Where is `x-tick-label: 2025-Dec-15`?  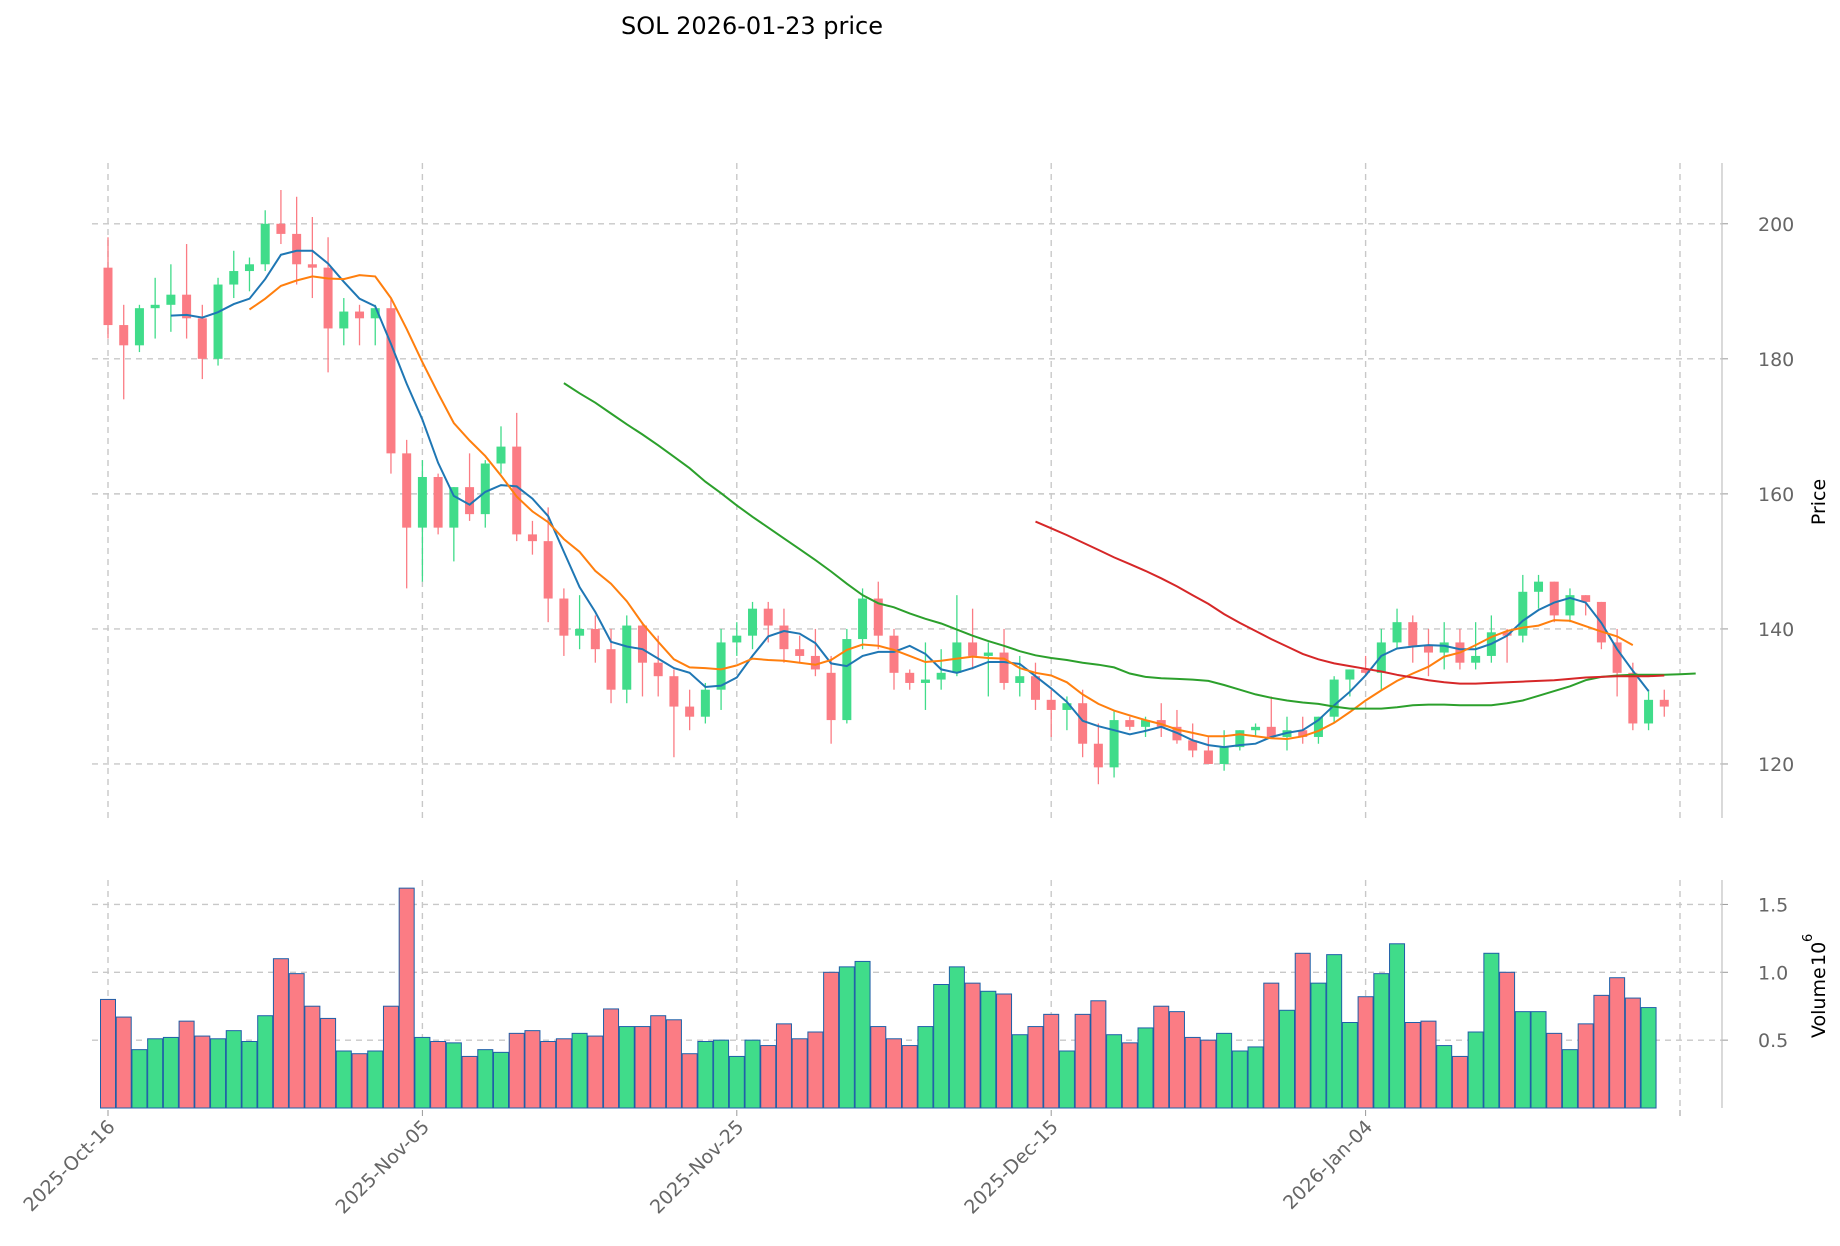
x-tick-label: 2025-Dec-15 is located at coordinates (1011, 1167).